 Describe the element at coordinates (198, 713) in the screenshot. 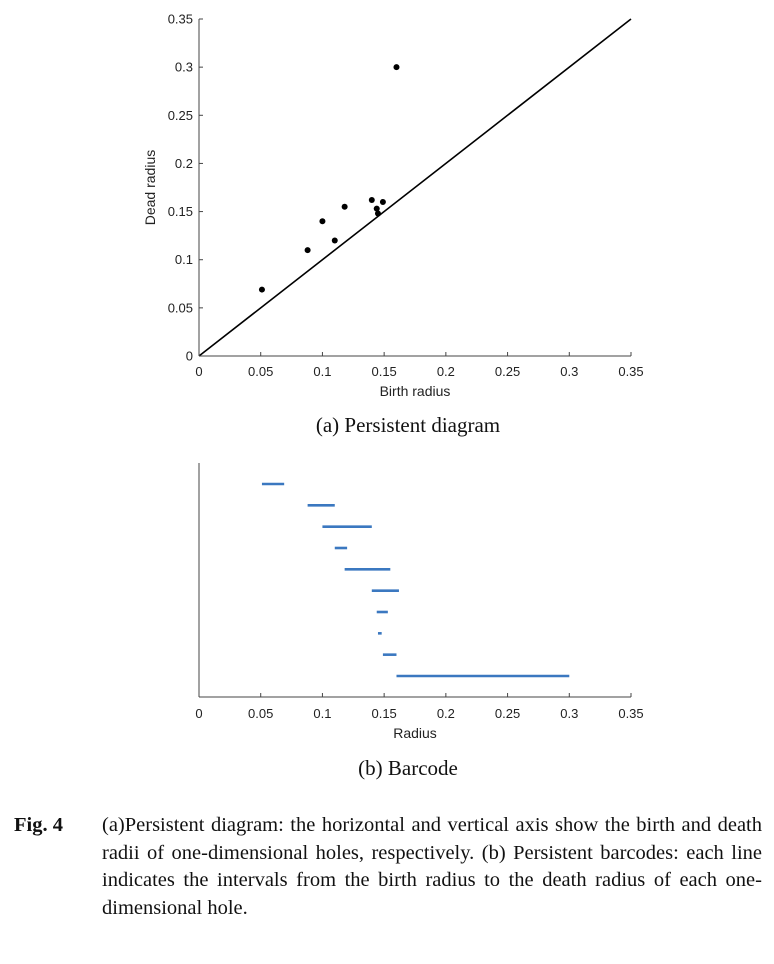

I see `plot-b-x-tick-label: 0` at that location.